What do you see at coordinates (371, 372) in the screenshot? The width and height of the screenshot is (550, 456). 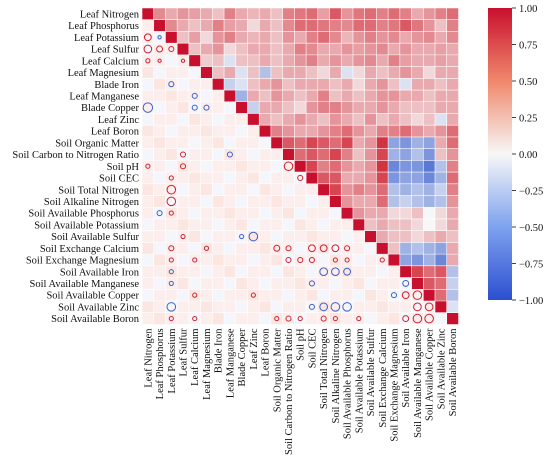 I see `x-tick-label: Soil Available Sulfur` at bounding box center [371, 372].